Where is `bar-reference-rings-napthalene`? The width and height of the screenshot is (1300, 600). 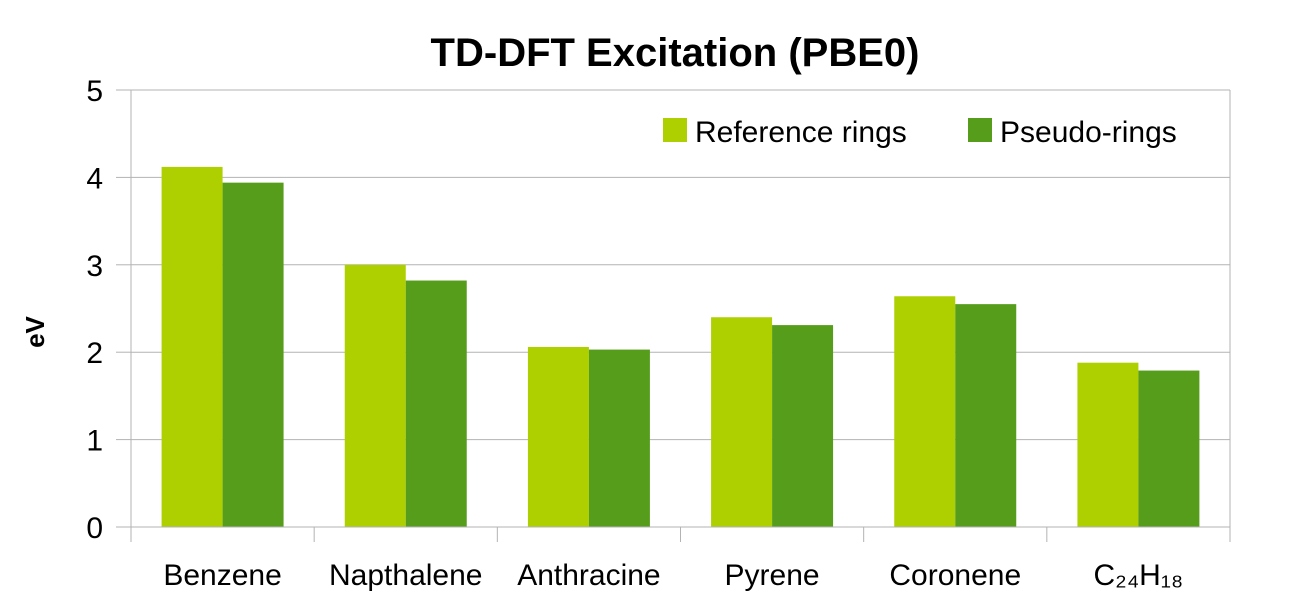
bar-reference-rings-napthalene is located at coordinates (375, 395).